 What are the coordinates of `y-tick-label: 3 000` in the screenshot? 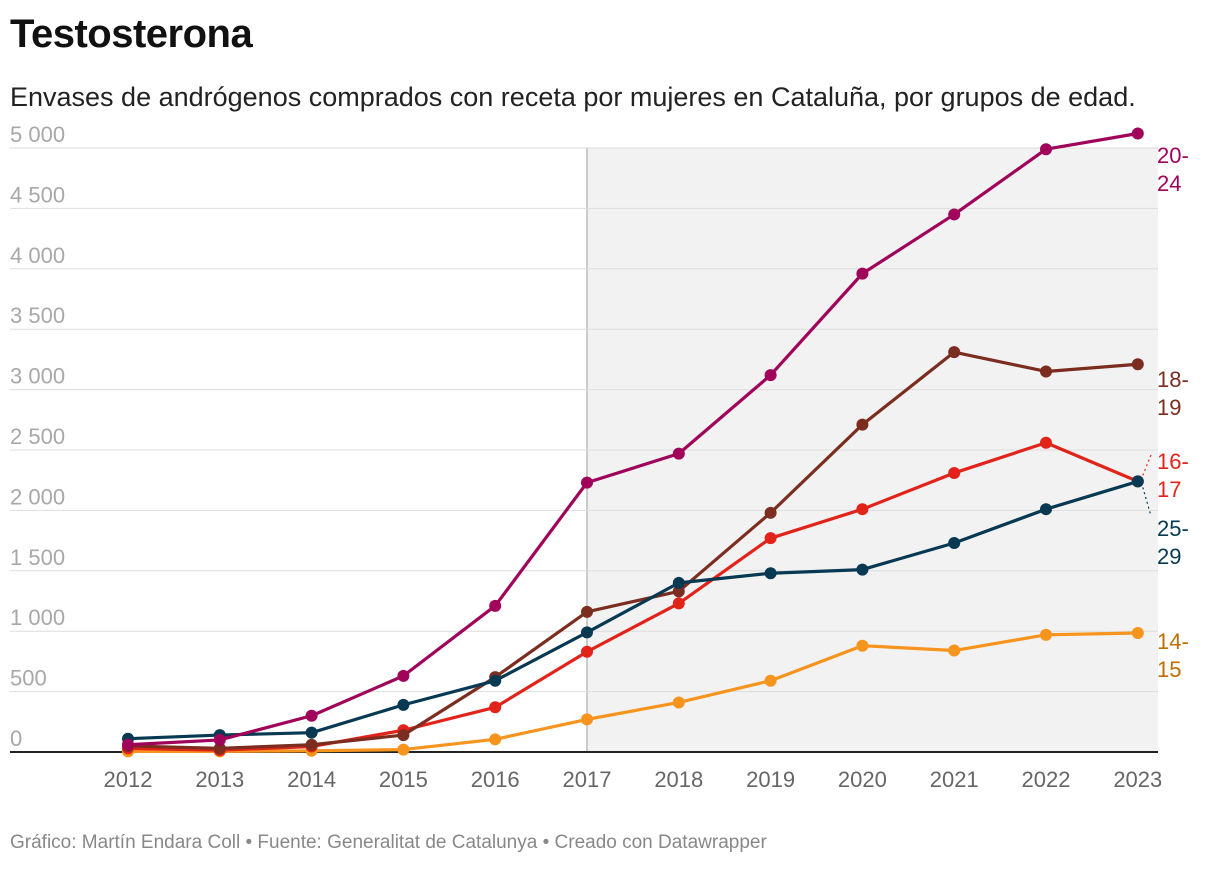 It's located at (37, 376).